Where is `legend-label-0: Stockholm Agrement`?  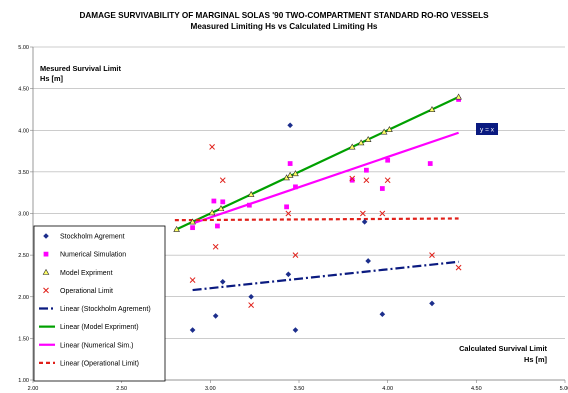 legend-label-0: Stockholm Agrement is located at coordinates (92, 237).